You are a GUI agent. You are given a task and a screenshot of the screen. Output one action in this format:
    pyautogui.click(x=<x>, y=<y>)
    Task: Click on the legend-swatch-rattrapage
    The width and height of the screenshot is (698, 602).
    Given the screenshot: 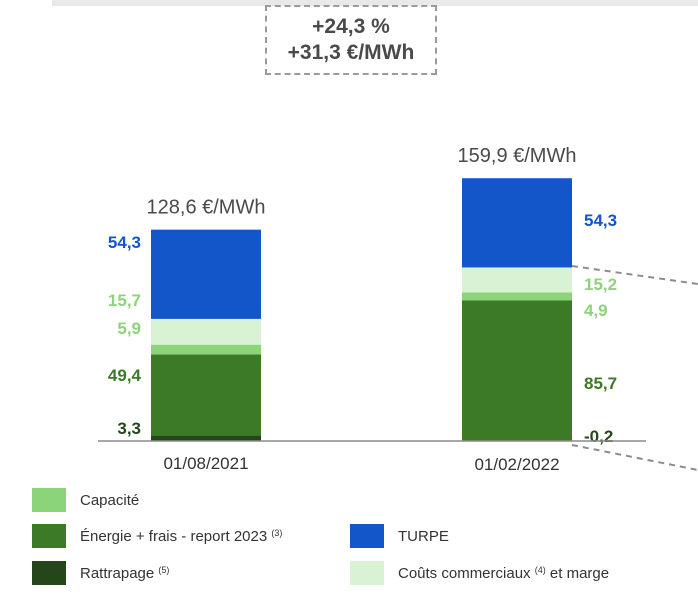 What is the action you would take?
    pyautogui.click(x=49, y=573)
    